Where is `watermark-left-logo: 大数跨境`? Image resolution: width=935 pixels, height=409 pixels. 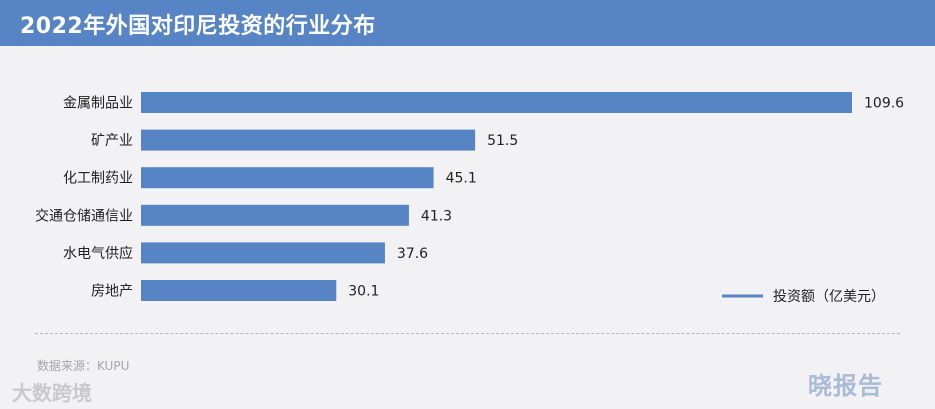 watermark-left-logo: 大数跨境 is located at coordinates (52, 393).